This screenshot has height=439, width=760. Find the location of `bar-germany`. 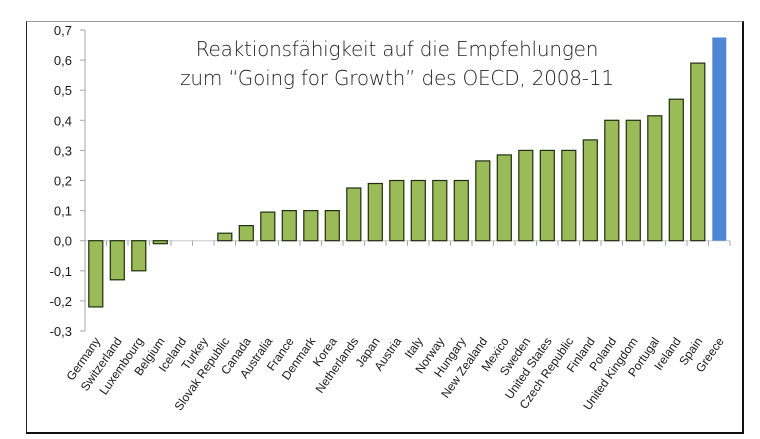

bar-germany is located at coordinates (96, 274).